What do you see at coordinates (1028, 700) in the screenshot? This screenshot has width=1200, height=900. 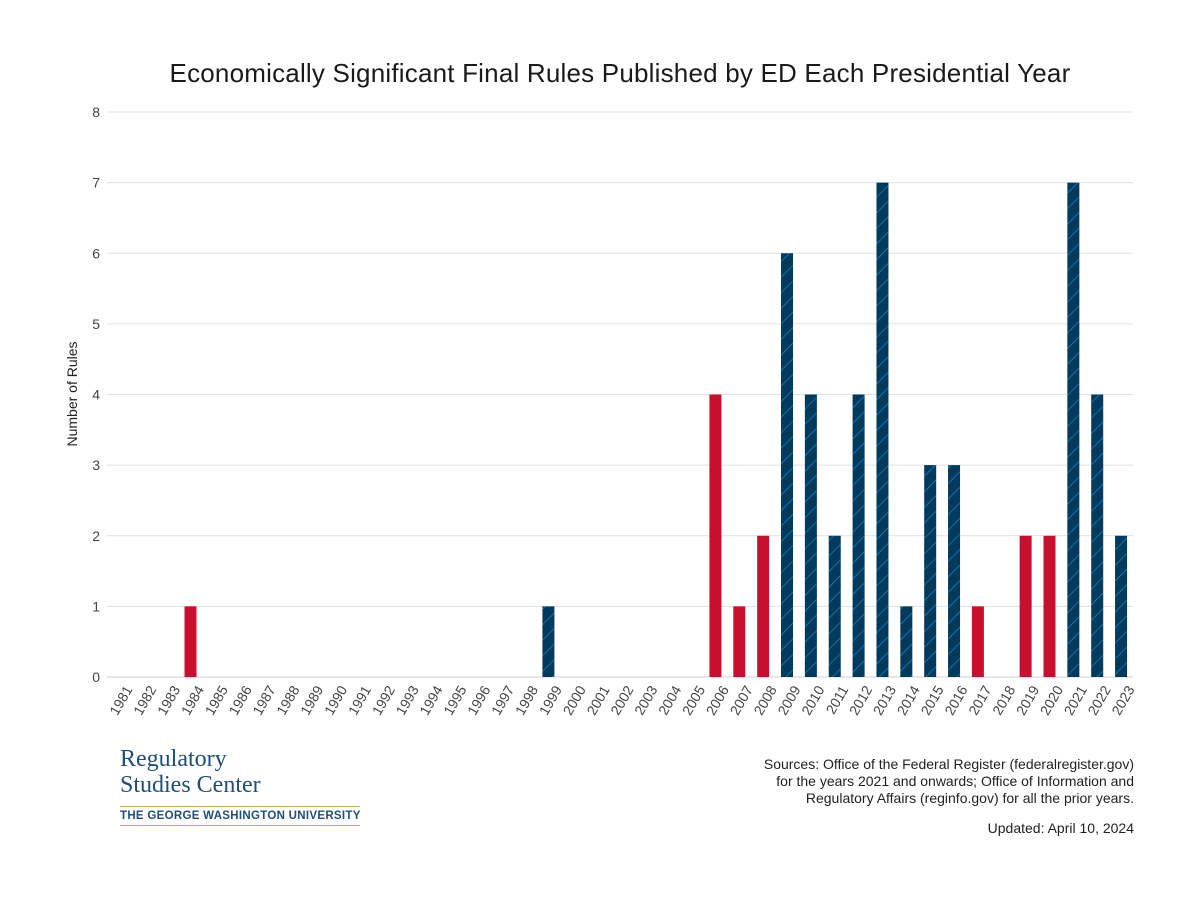 I see `x-tick-label: 2019` at bounding box center [1028, 700].